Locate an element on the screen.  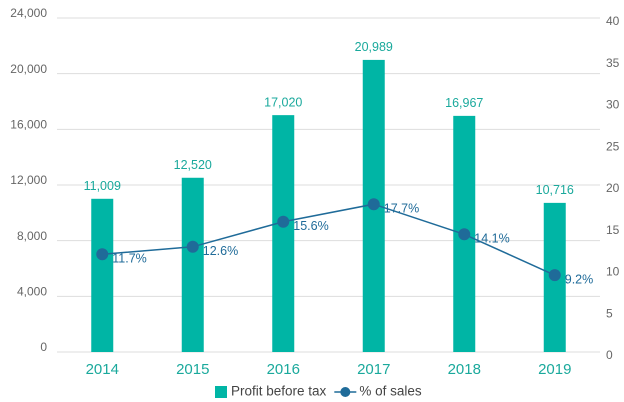
x-tick-label: 2016 is located at coordinates (283, 369).